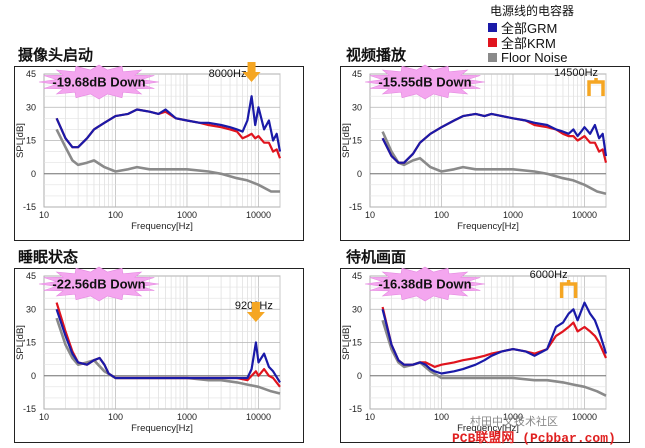 This screenshot has width=645, height=448. I want to click on legend-item-floor-noise: Floor Noise, so click(531, 57).